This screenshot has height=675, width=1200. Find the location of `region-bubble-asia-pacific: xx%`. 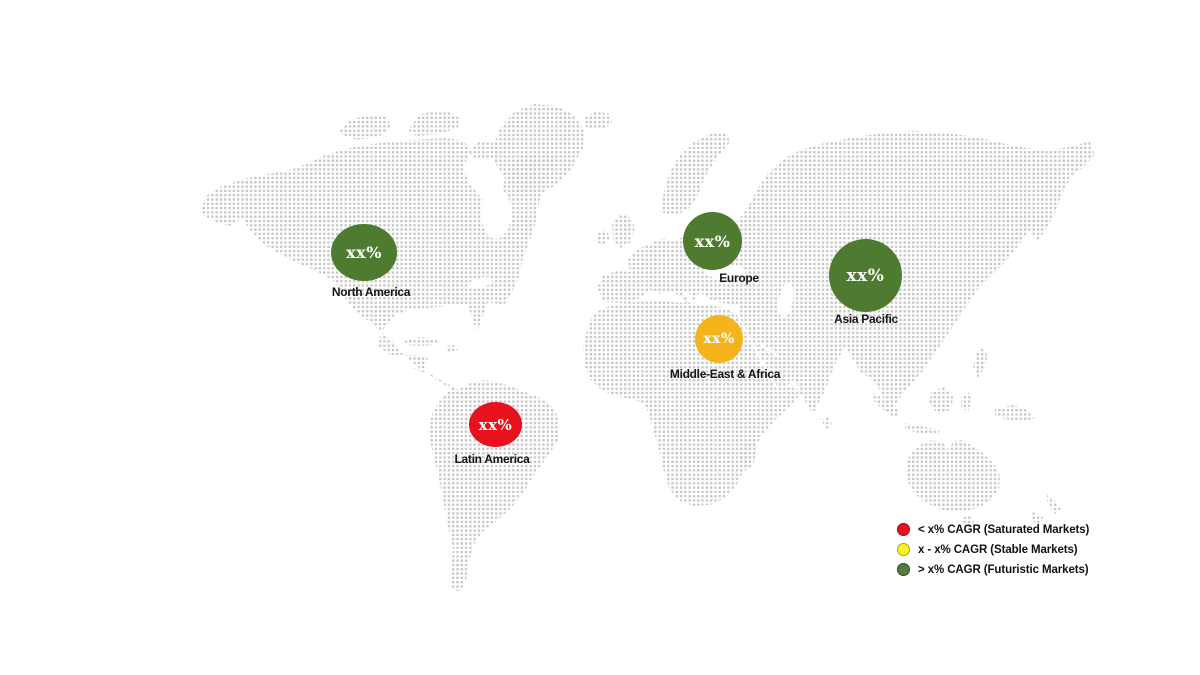

region-bubble-asia-pacific: xx% is located at coordinates (865, 275).